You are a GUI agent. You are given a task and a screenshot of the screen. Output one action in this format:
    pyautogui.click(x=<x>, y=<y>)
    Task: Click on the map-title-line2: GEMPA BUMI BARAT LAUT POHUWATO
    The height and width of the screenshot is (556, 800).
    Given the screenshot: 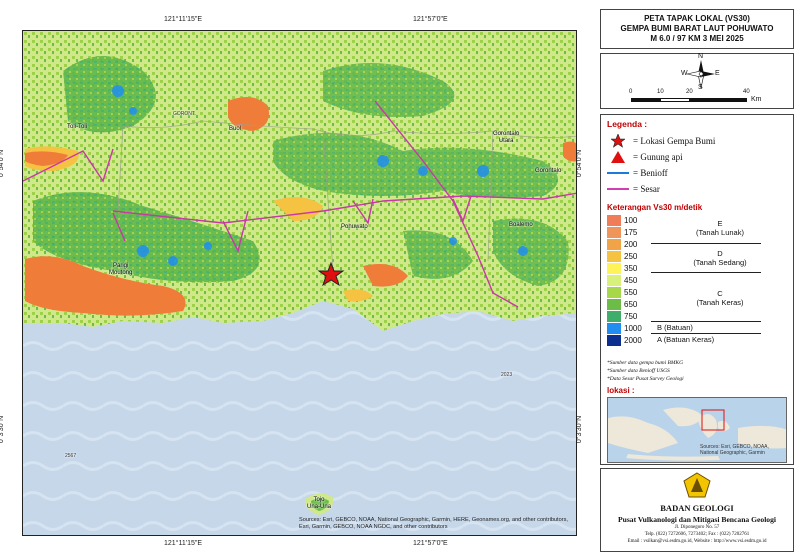 What is the action you would take?
    pyautogui.click(x=697, y=28)
    